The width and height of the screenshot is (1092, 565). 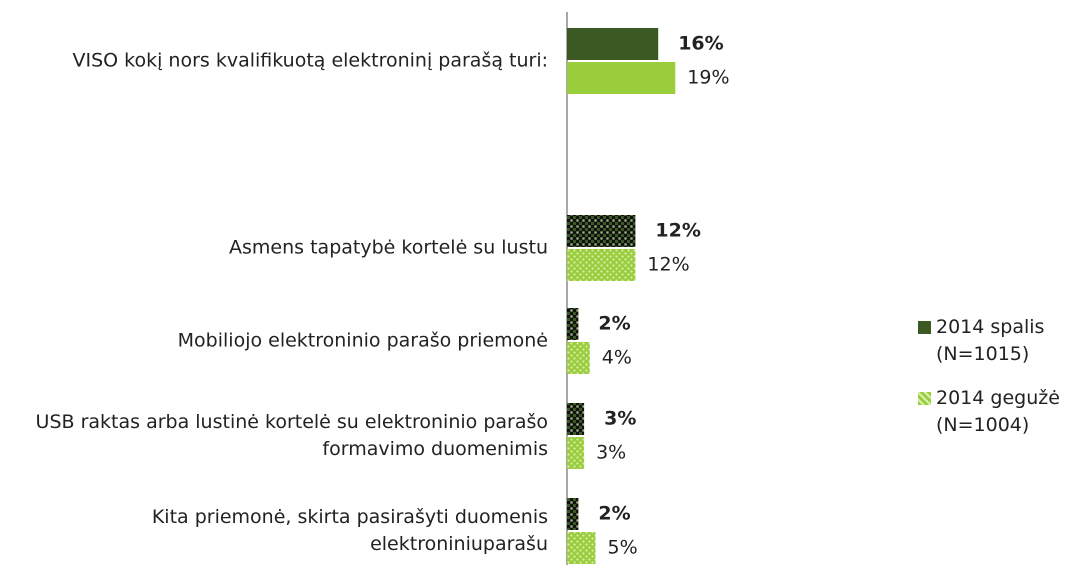 What do you see at coordinates (990, 340) in the screenshot?
I see `legend-label: 2014 spalis (N=1015)` at bounding box center [990, 340].